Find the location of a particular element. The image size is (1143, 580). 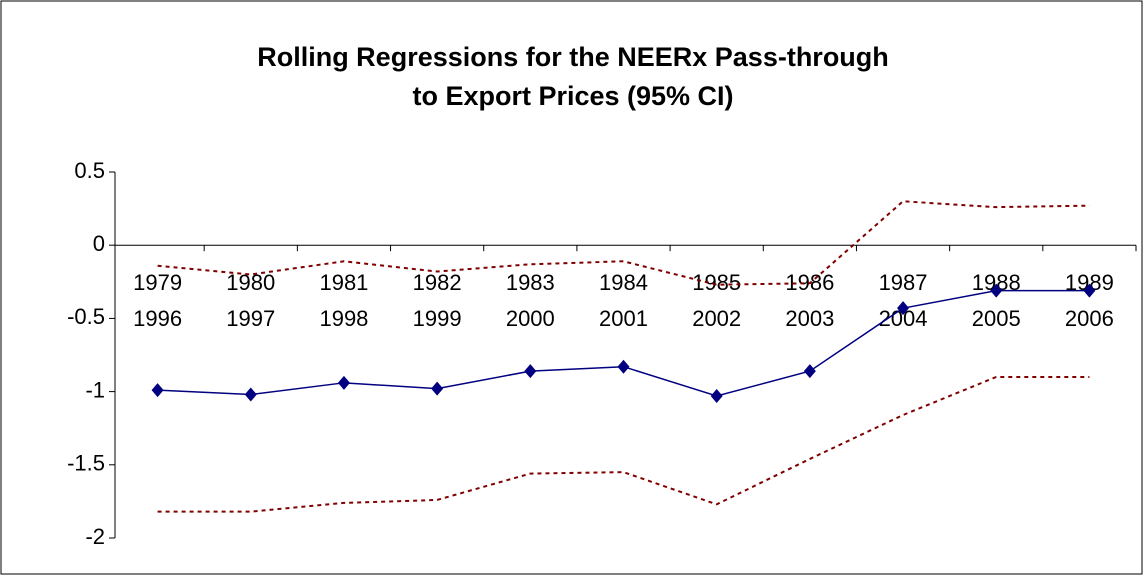

y-tick-label: -2 is located at coordinates (95, 536).